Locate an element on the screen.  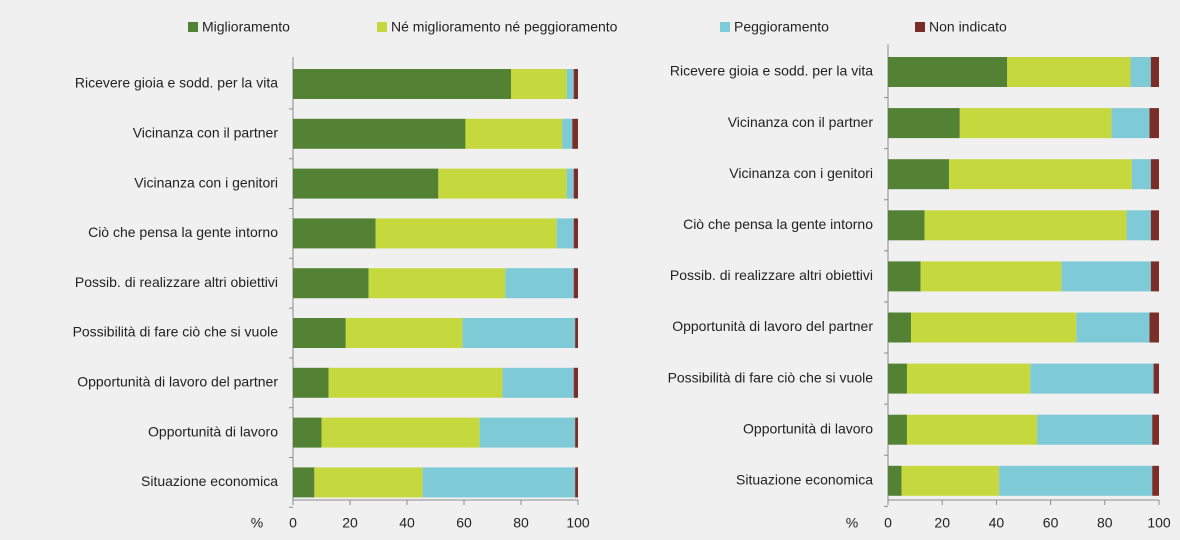
legend-label: Miglioramento is located at coordinates (246, 27).